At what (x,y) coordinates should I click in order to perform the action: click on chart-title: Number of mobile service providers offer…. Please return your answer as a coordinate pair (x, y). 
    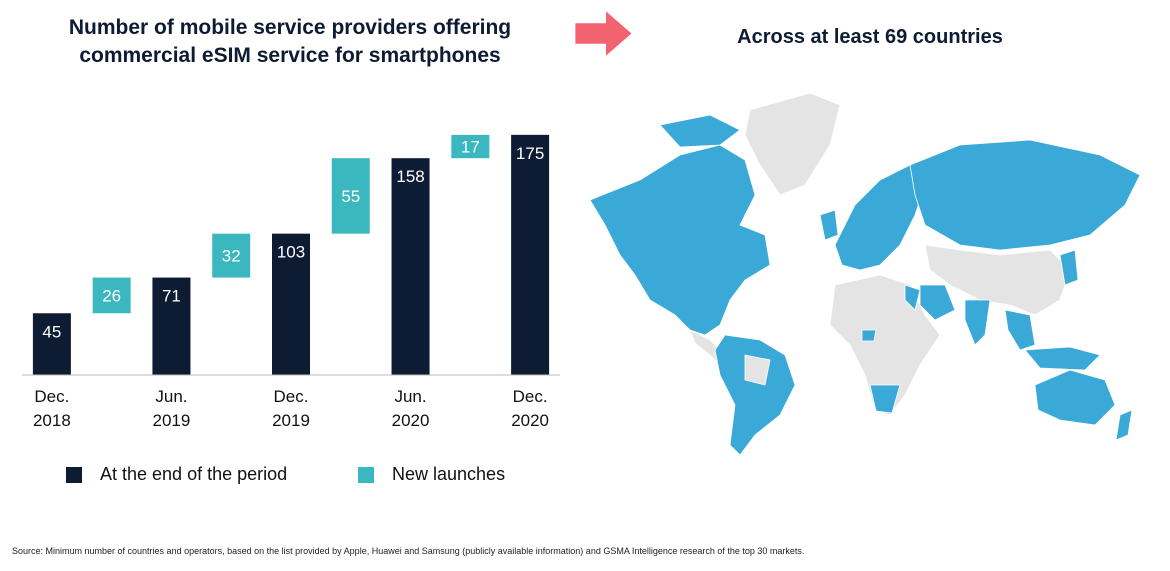
    Looking at the image, I should click on (290, 41).